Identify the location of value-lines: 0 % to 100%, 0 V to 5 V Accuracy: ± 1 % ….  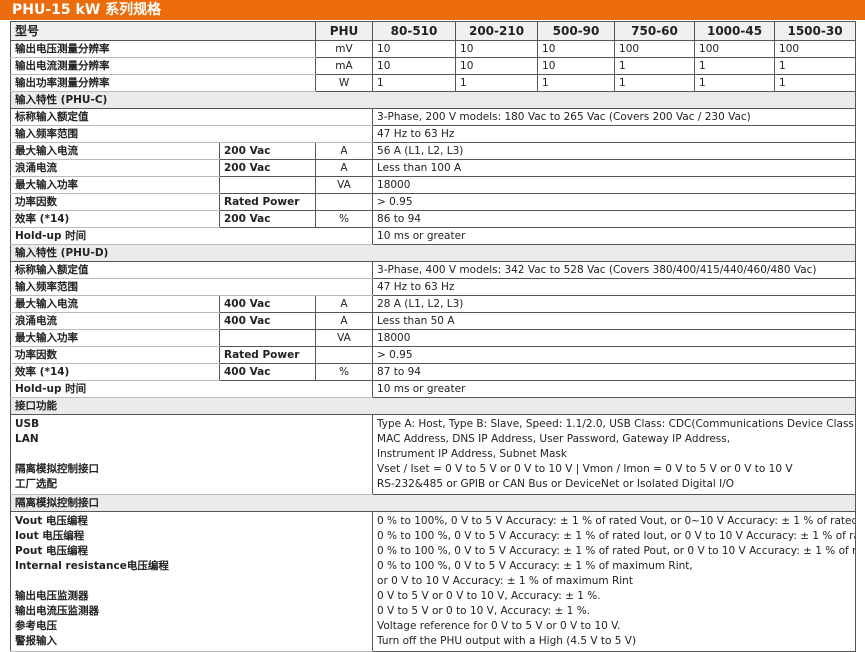
(614, 581).